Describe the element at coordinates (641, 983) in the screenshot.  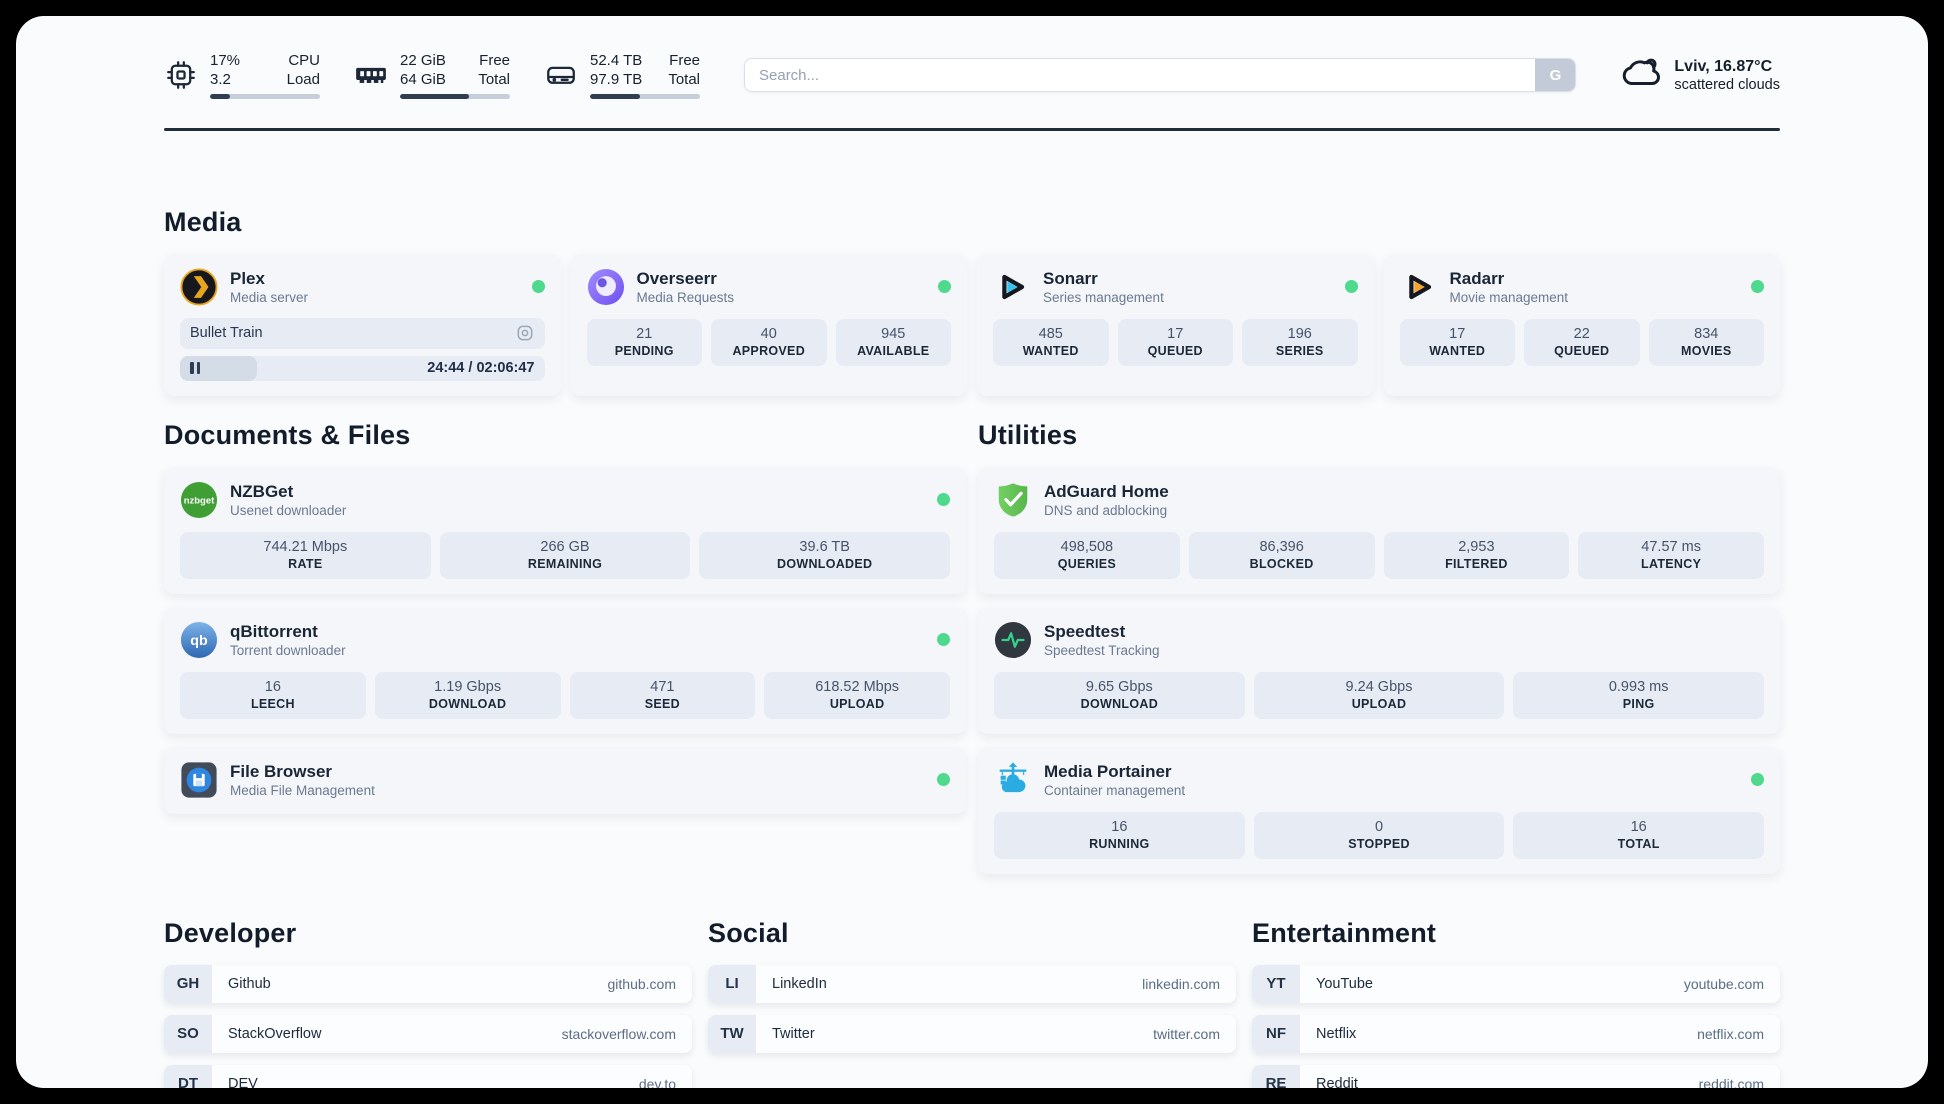
I see `bookmark-url: github.com` at that location.